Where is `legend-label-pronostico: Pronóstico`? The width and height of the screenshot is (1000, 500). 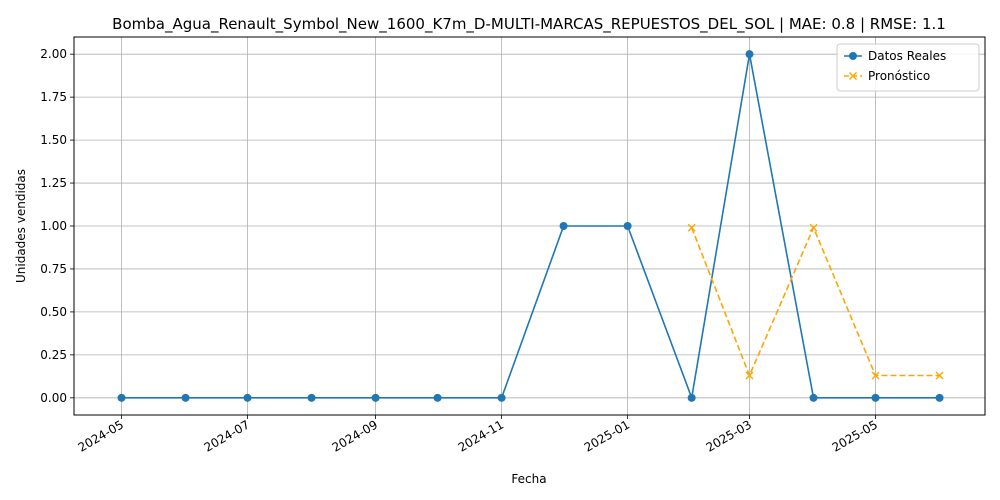 legend-label-pronostico: Pronóstico is located at coordinates (899, 76).